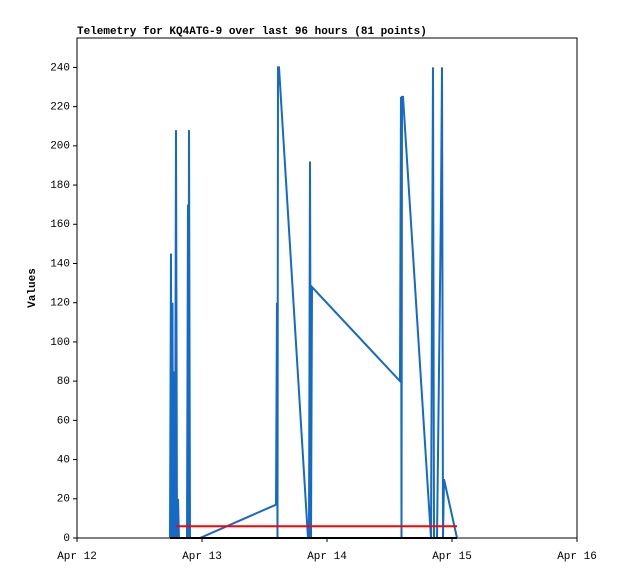  What do you see at coordinates (66, 539) in the screenshot?
I see `y-tick-label: 0` at bounding box center [66, 539].